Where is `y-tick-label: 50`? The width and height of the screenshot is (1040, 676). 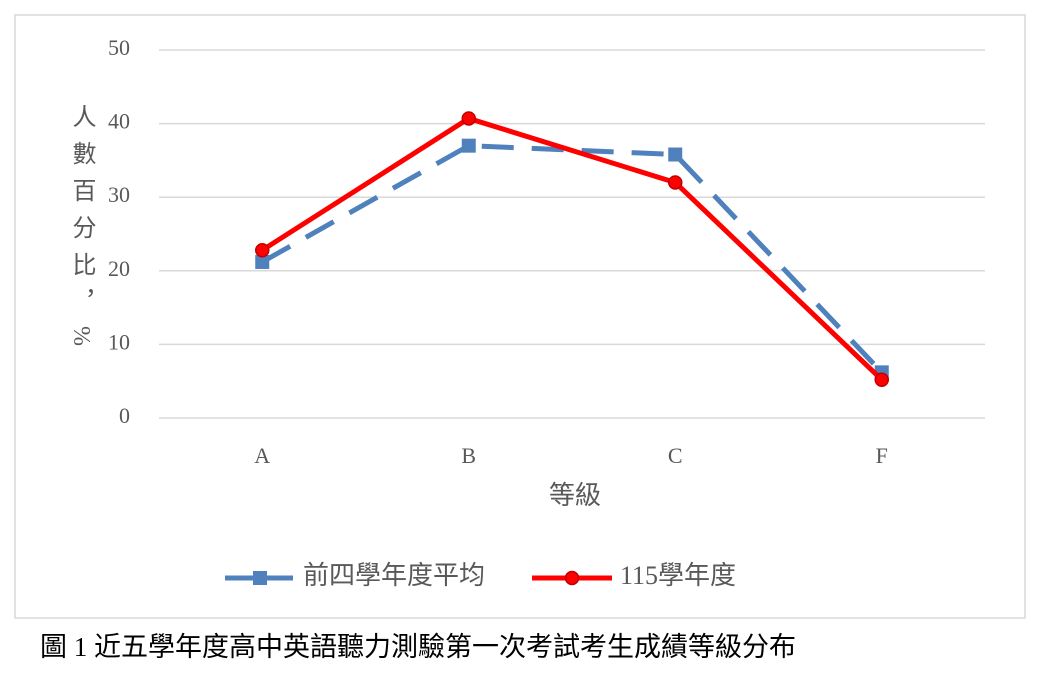 y-tick-label: 50 is located at coordinates (119, 47).